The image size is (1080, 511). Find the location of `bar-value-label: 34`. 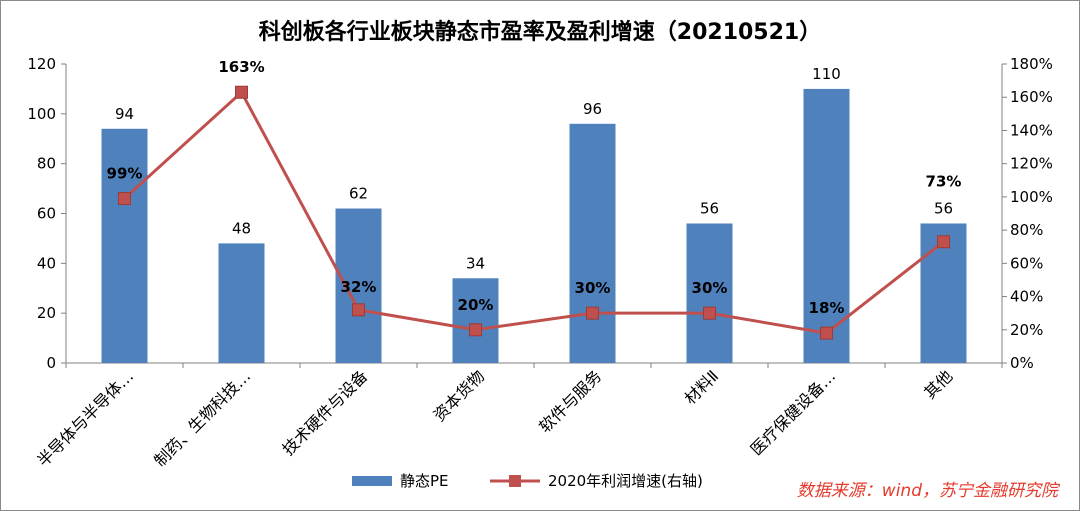

bar-value-label: 34 is located at coordinates (475, 263).